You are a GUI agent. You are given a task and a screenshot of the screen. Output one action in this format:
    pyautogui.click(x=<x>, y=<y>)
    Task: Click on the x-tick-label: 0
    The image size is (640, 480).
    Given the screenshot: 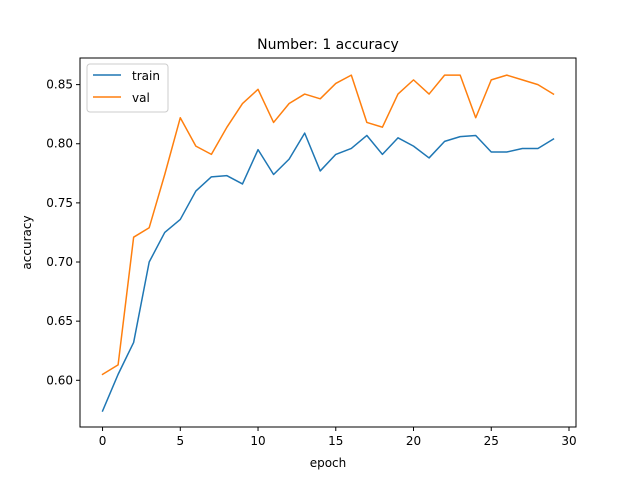 What is the action you would take?
    pyautogui.click(x=103, y=441)
    